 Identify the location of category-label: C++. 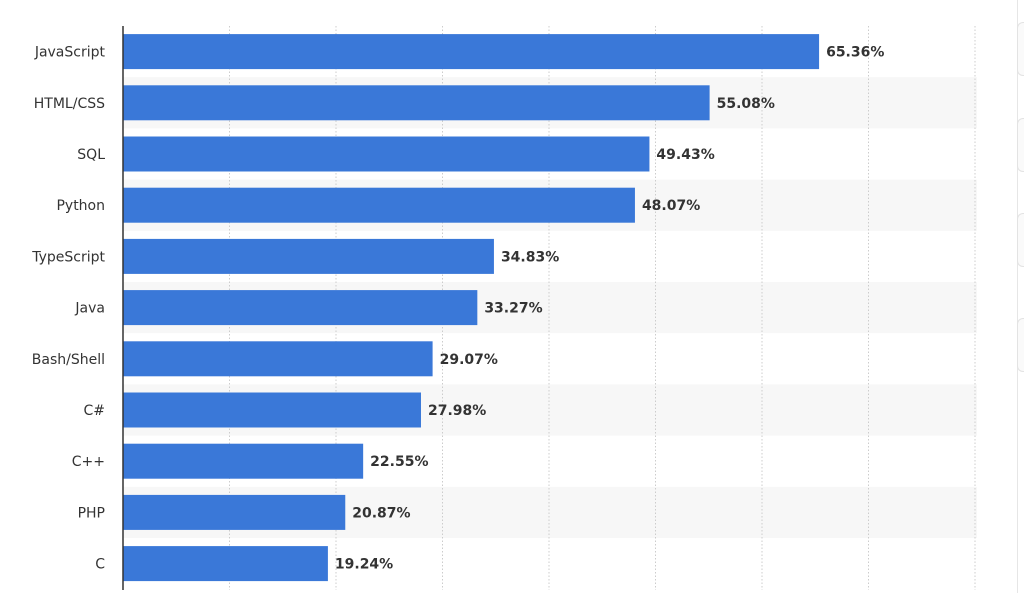
(88, 462).